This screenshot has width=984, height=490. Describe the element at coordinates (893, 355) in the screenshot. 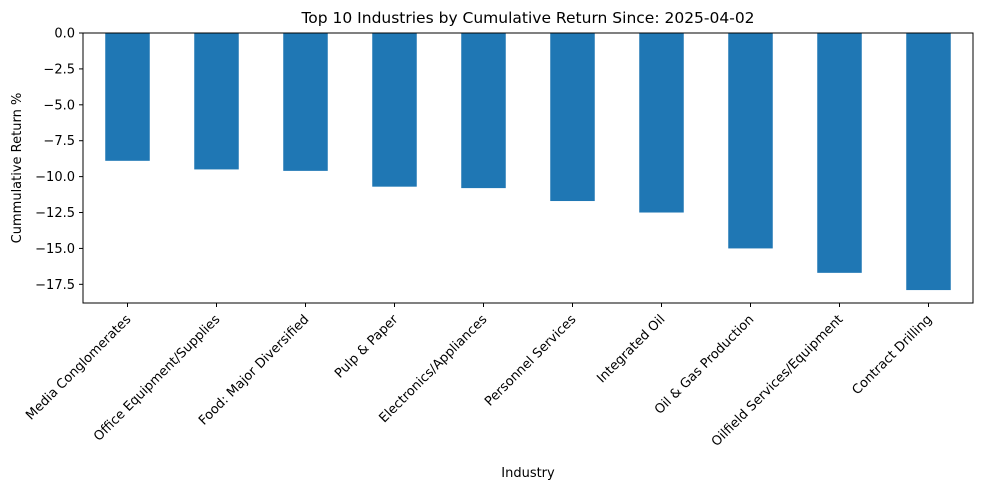

I see `x-tick-label: Contract Drilling` at that location.